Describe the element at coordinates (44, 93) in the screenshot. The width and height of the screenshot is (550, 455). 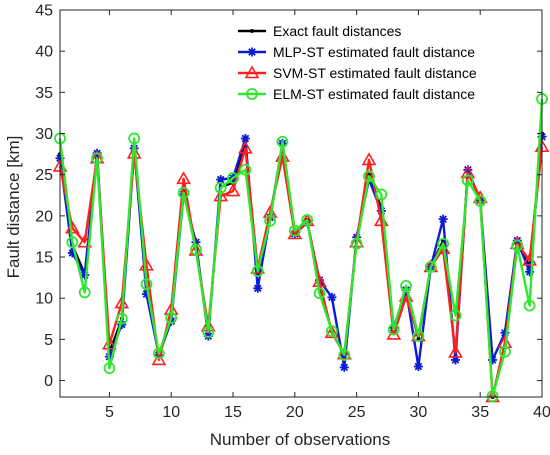
I see `y-tick-label: 35` at that location.